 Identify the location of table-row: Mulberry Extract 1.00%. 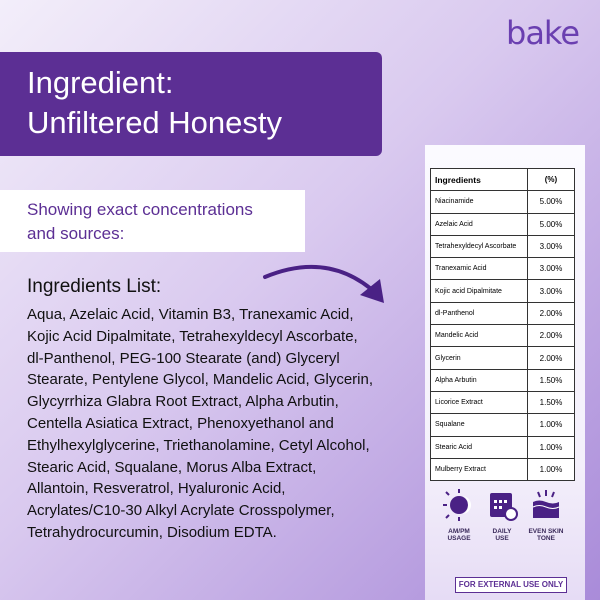
(502, 469).